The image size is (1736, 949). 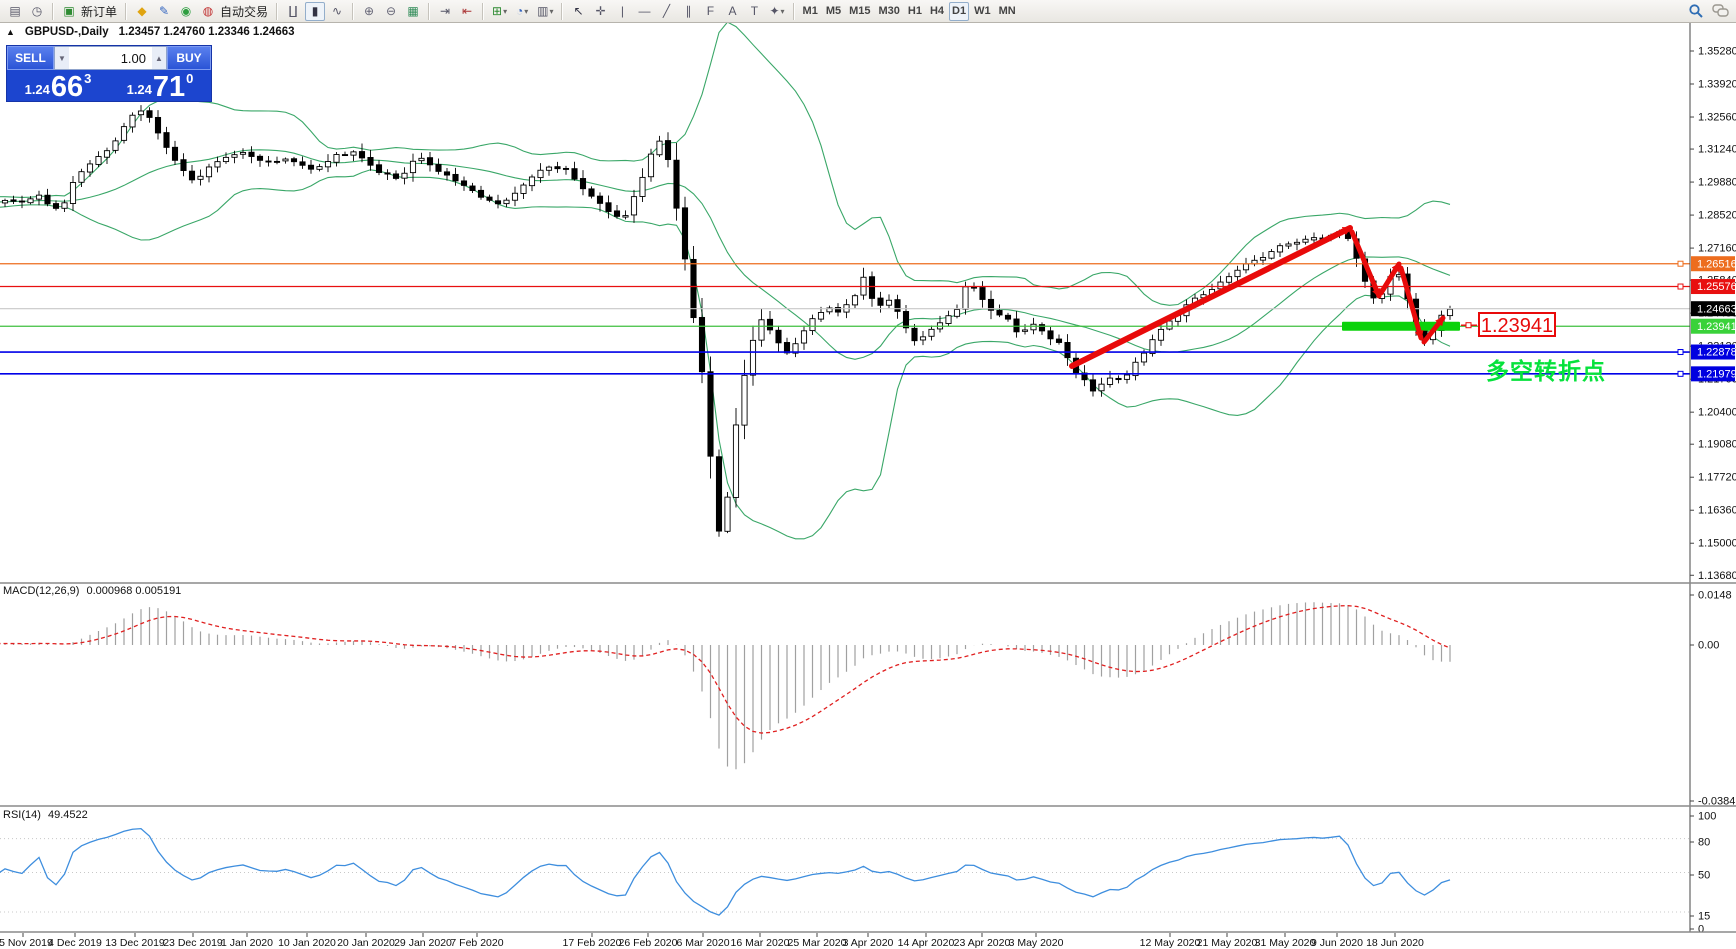 I want to click on timeframe-button-h4: H4, so click(x=937, y=11).